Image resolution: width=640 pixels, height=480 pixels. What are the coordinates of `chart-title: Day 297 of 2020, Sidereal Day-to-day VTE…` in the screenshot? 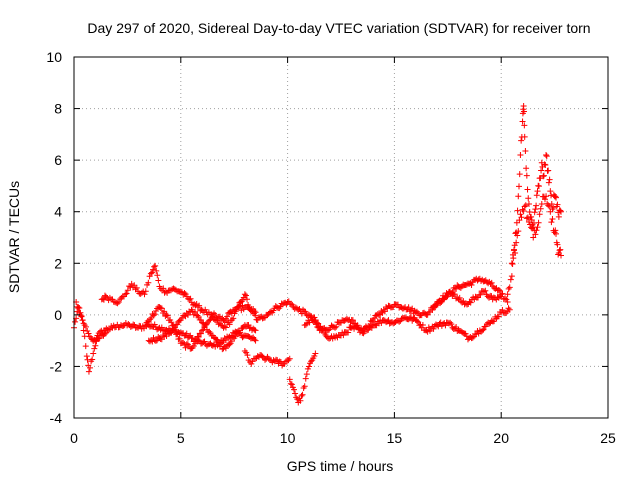 It's located at (338, 28).